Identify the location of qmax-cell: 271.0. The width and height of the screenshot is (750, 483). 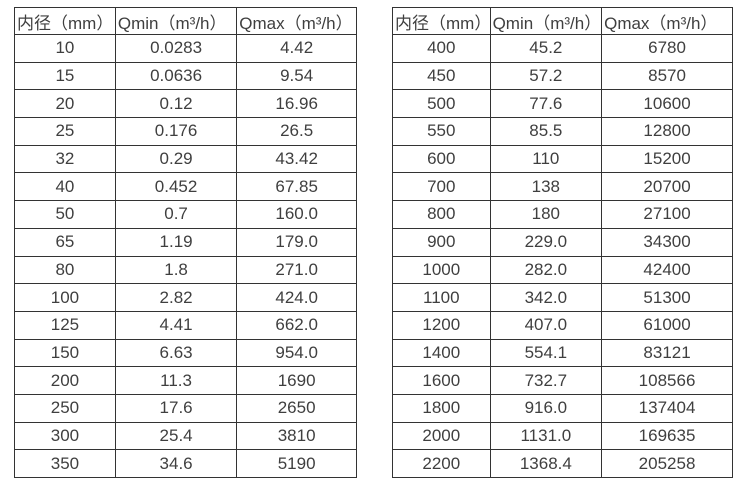
(296, 270).